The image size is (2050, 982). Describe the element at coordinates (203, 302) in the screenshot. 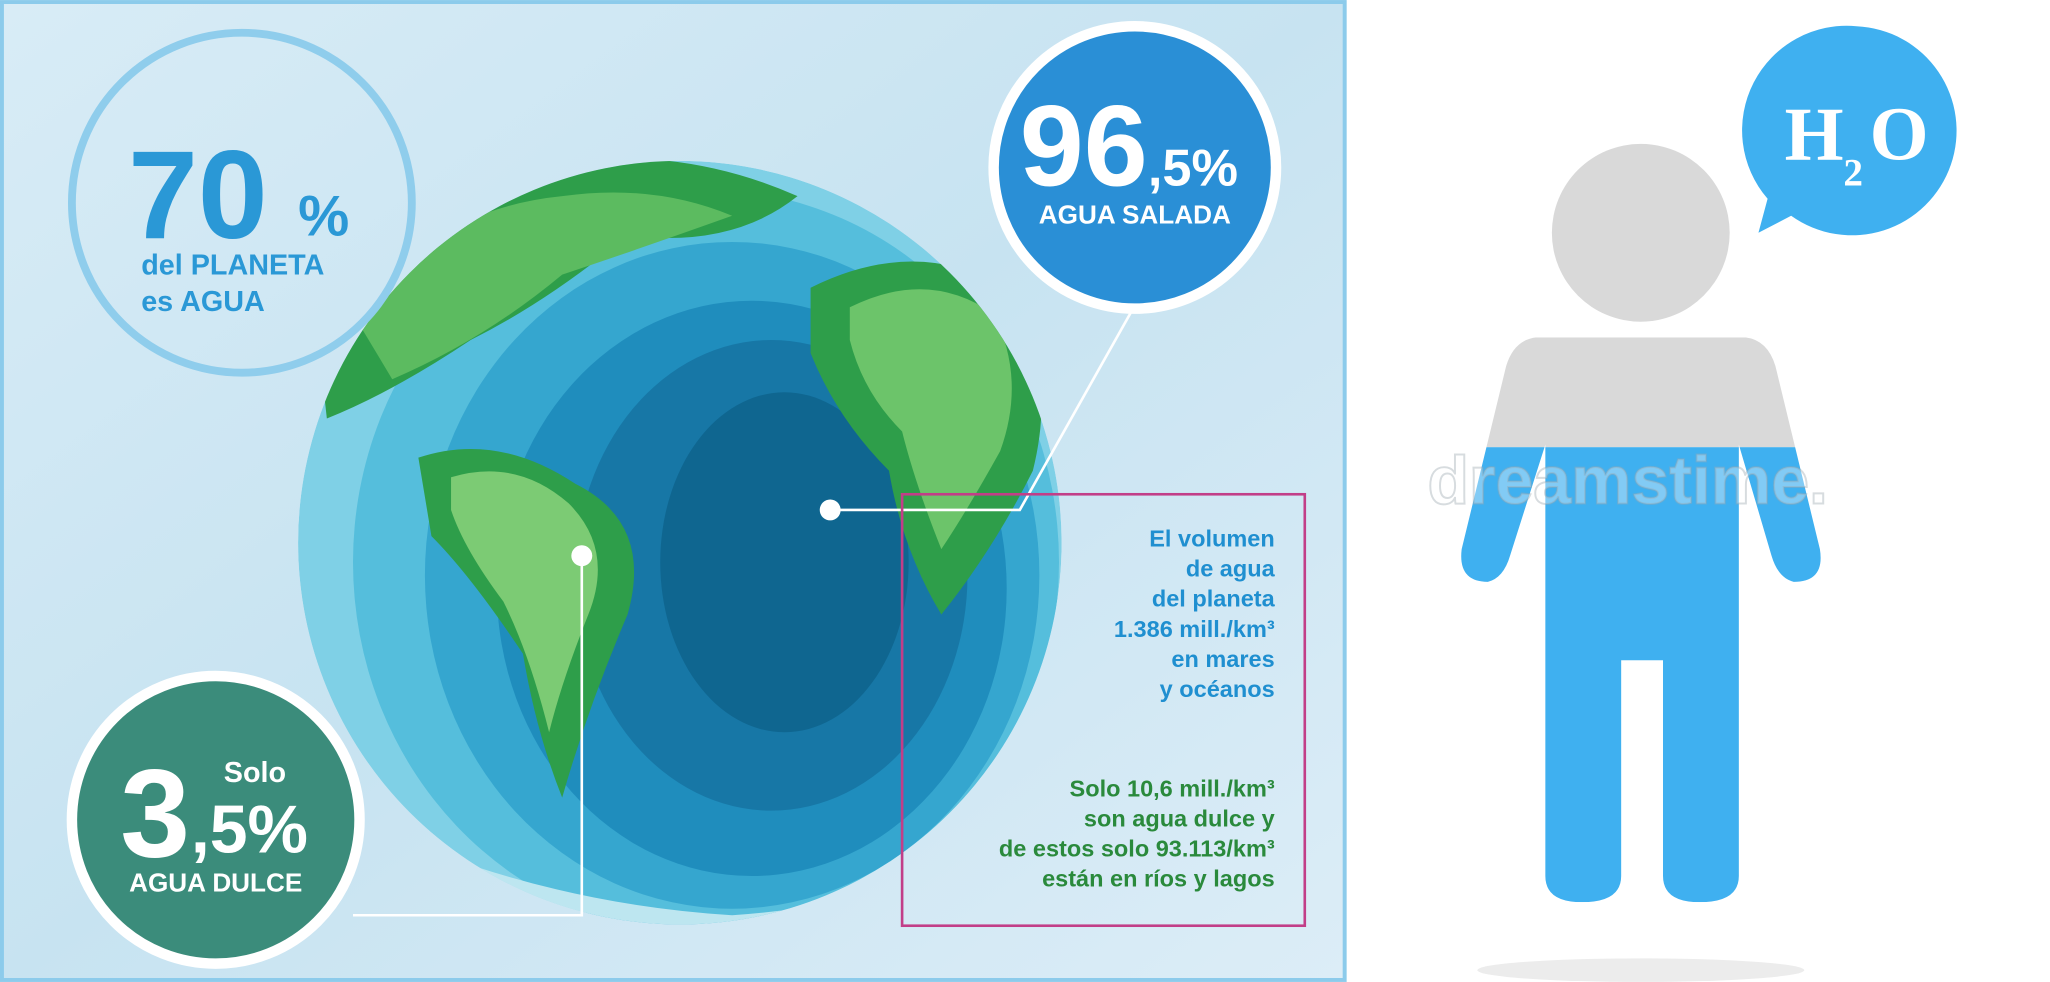

I see `stat-70-line: es AGUA` at that location.